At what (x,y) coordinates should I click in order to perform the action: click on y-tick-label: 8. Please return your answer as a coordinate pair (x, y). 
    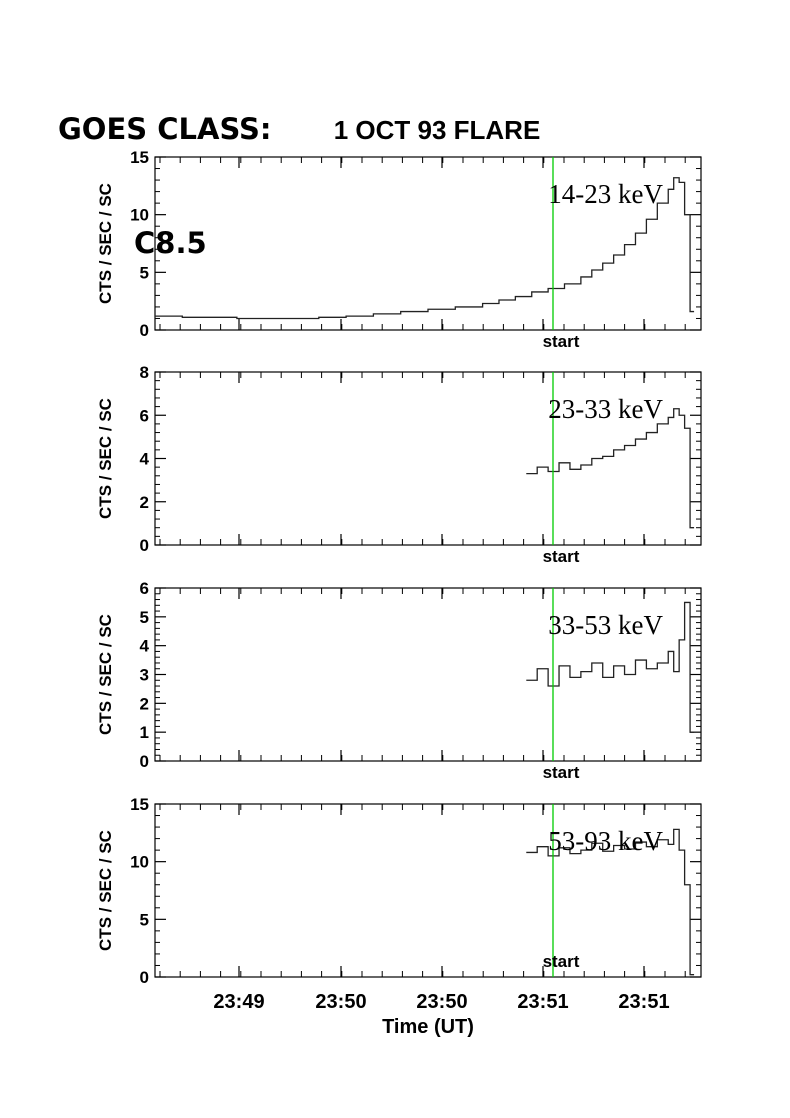
    Looking at the image, I should click on (144, 372).